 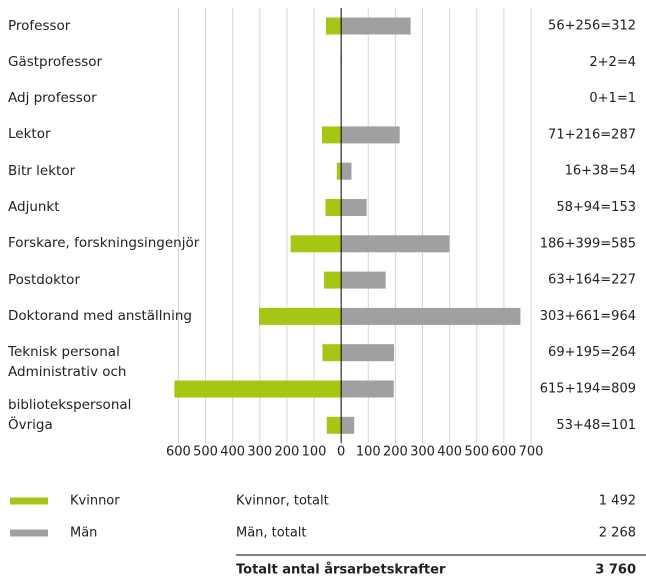 What do you see at coordinates (271, 533) in the screenshot?
I see `total-label: Män, totalt` at bounding box center [271, 533].